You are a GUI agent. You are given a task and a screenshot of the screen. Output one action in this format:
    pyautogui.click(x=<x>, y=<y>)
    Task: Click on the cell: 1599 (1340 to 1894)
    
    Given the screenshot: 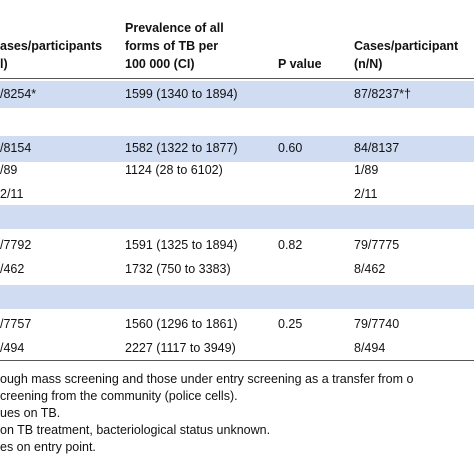 What is the action you would take?
    pyautogui.click(x=181, y=94)
    